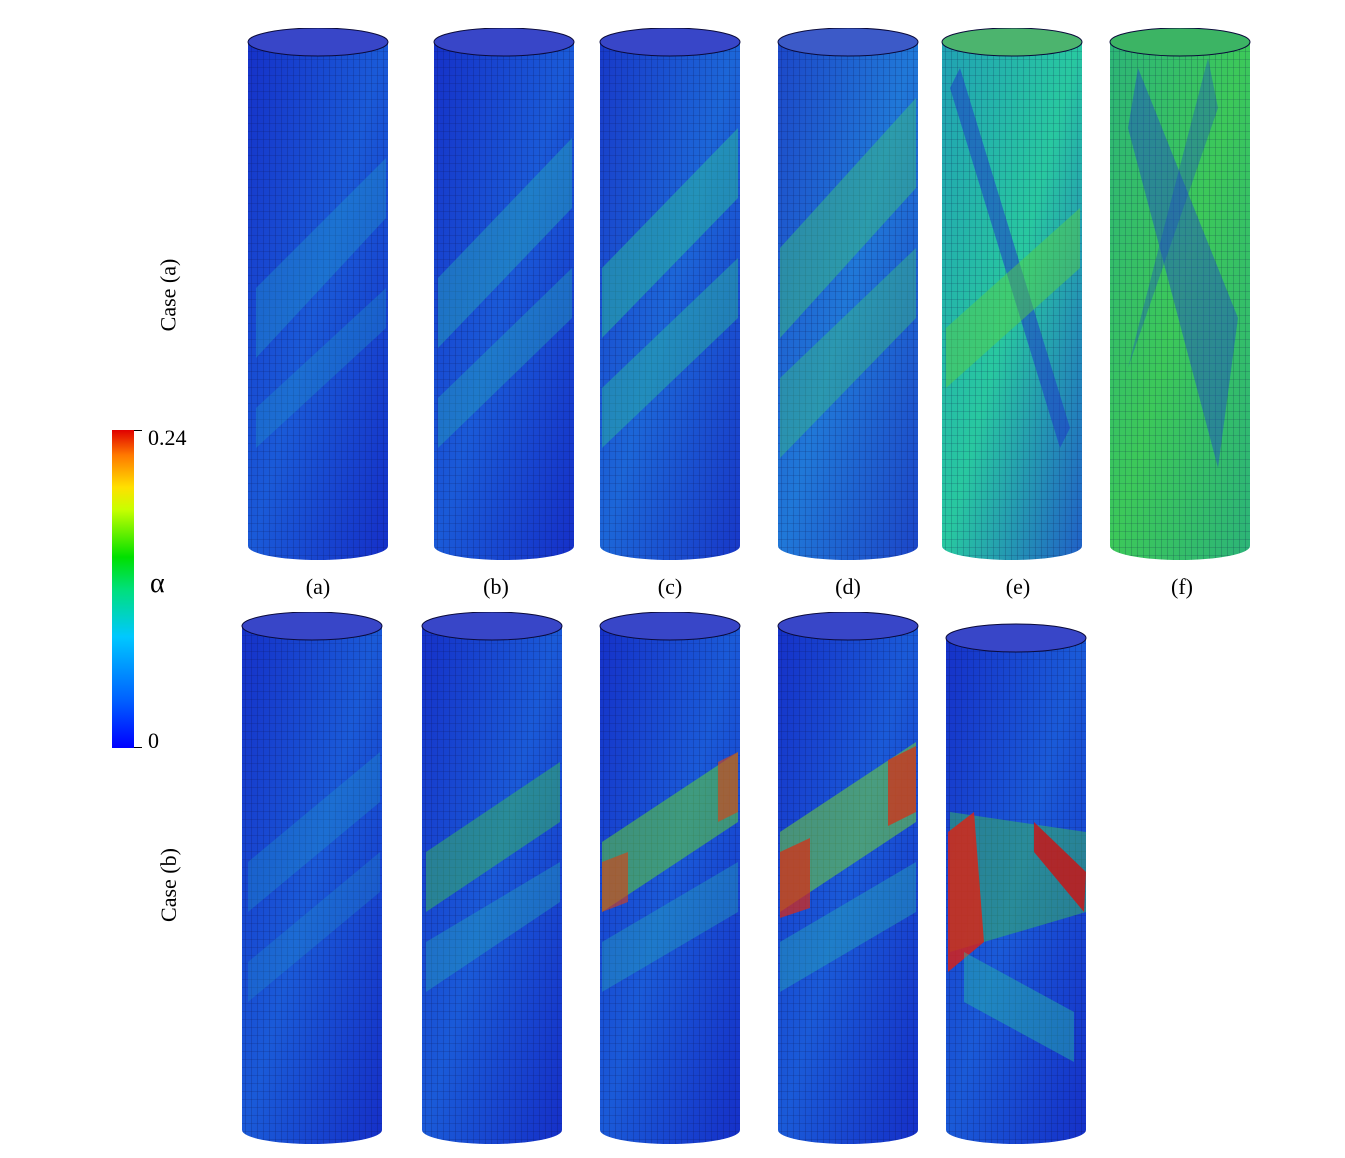  What do you see at coordinates (153, 740) in the screenshot?
I see `colorbar-min-label: 0` at bounding box center [153, 740].